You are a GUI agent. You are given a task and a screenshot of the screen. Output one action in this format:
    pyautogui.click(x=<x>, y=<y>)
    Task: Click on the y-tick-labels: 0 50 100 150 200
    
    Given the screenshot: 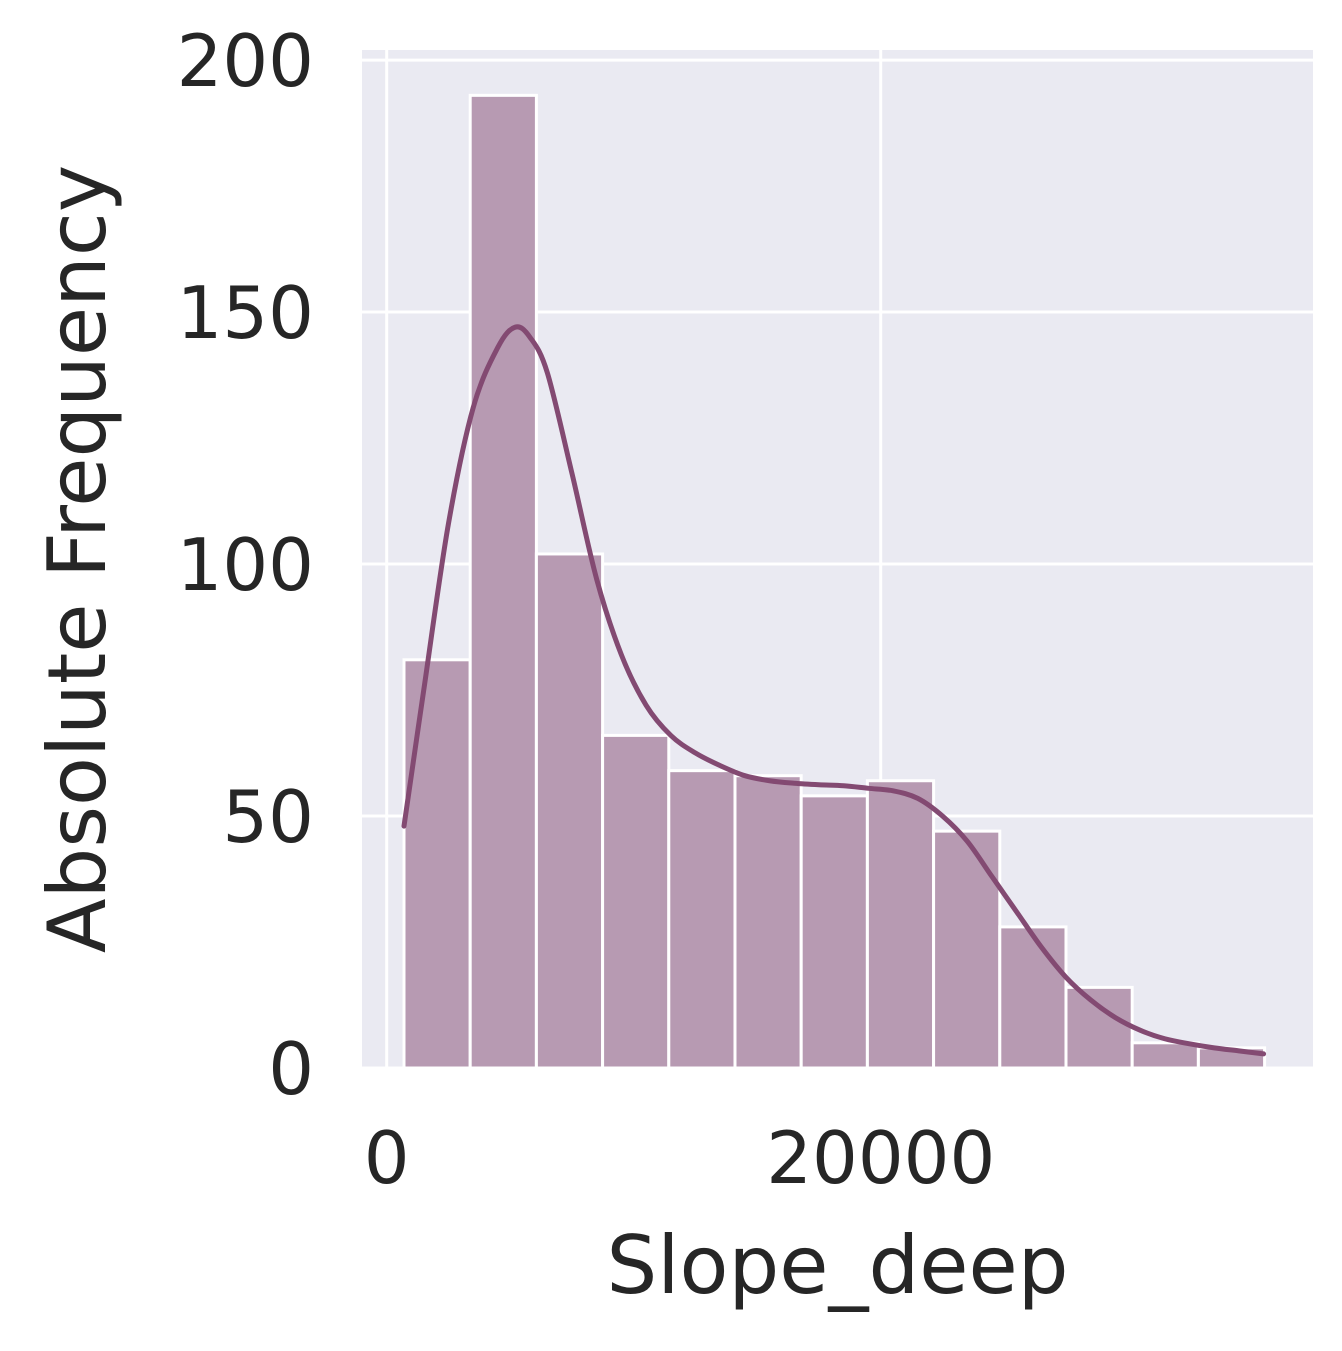 What is the action you would take?
    pyautogui.click(x=245, y=565)
    